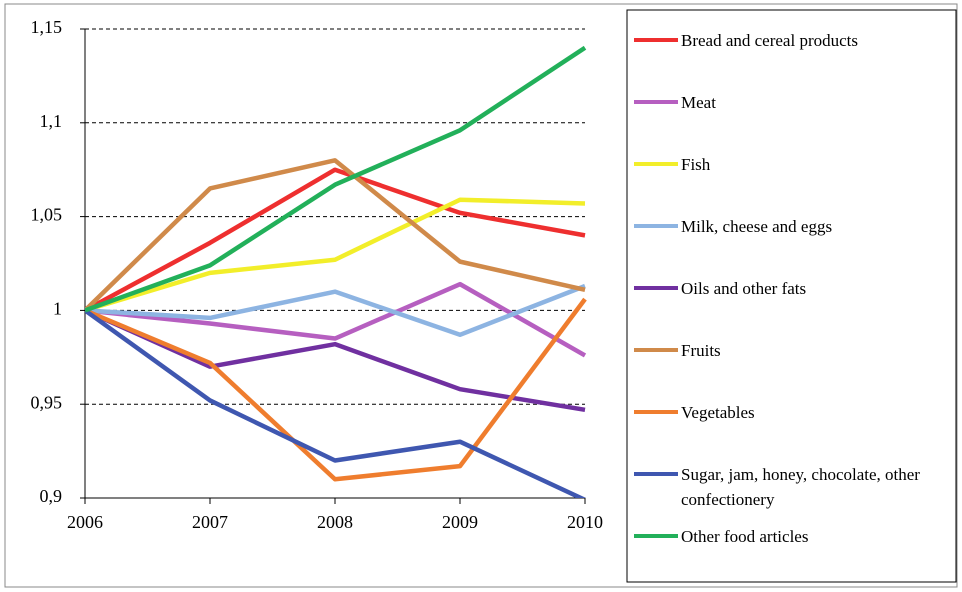 Image resolution: width=962 pixels, height=592 pixels. Describe the element at coordinates (696, 164) in the screenshot. I see `legend-label: Fish` at that location.